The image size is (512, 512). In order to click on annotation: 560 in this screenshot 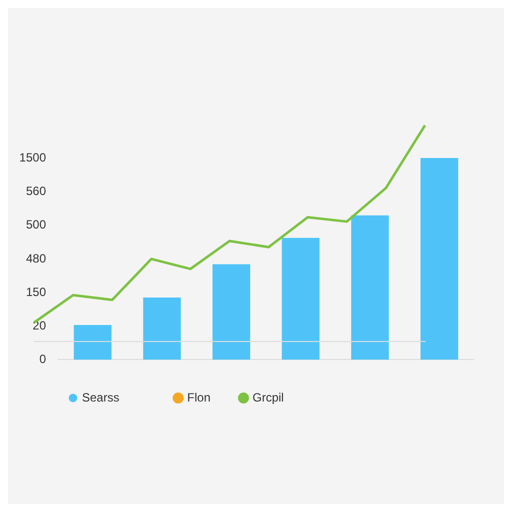, I will do `click(36, 191)`.